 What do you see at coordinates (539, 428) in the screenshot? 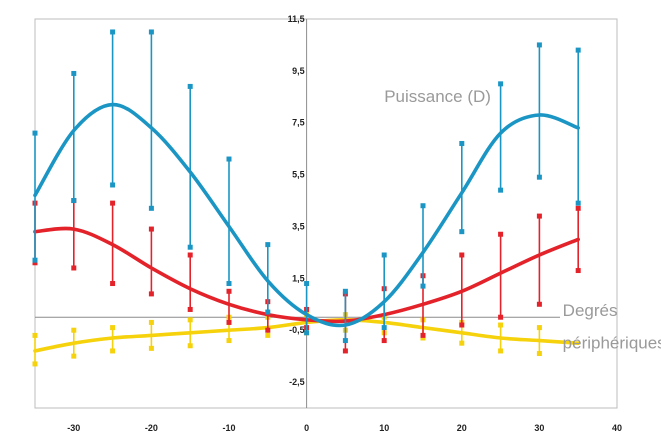
I see `x-tick-label: 30` at bounding box center [539, 428].